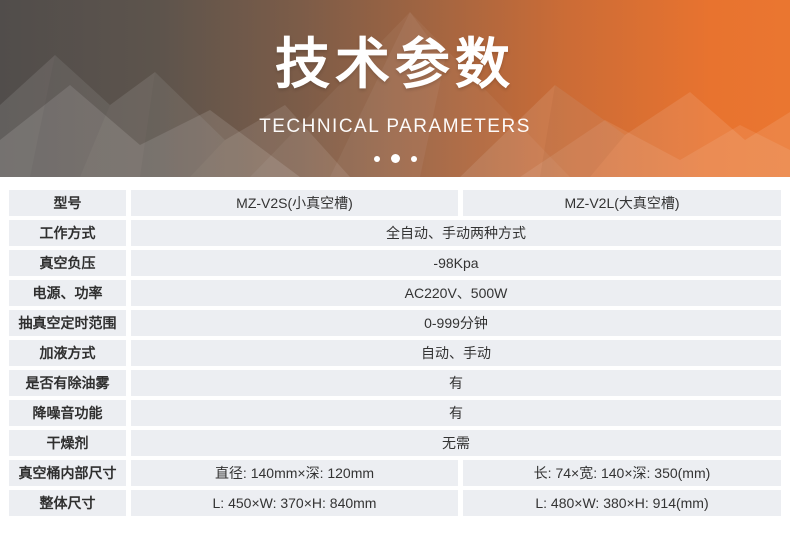  I want to click on page-title: 技术参数, so click(394, 64).